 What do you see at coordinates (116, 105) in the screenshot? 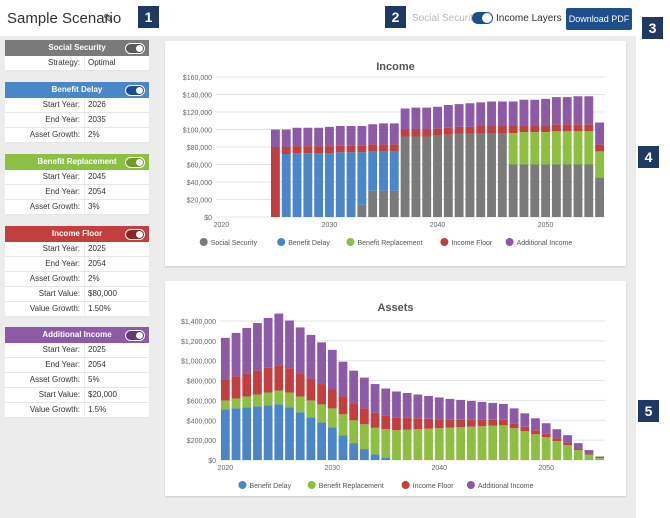
I see `row-value: 2026` at bounding box center [116, 105].